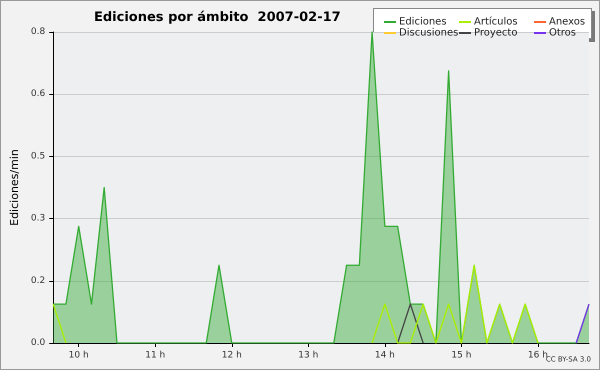 The width and height of the screenshot is (600, 370). I want to click on y-tick-label: 0.0, so click(38, 343).